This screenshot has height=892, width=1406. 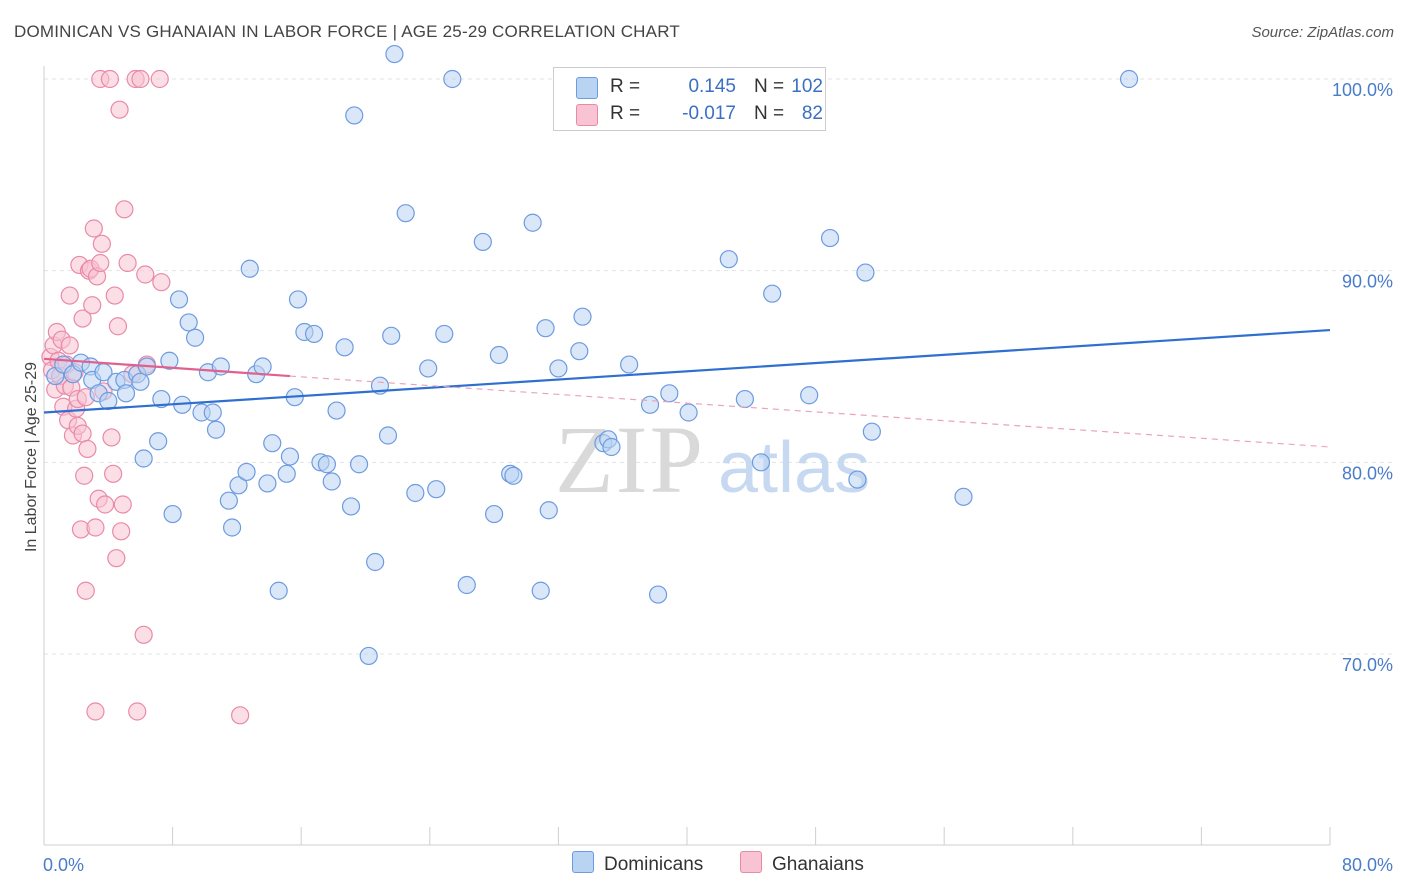 I want to click on bottom-legend-swatch-dominicans, so click(x=583, y=862).